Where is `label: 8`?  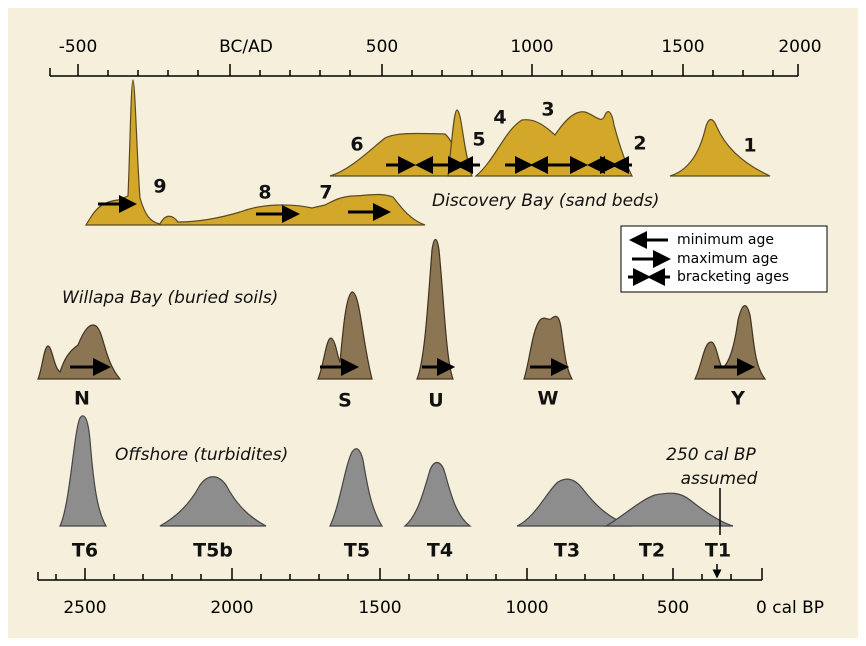
label: 8 is located at coordinates (264, 193).